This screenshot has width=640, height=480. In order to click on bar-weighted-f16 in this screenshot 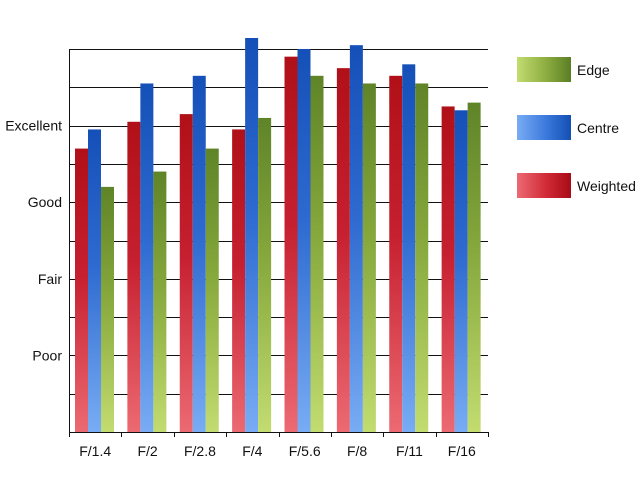, I will do `click(448, 269)`.